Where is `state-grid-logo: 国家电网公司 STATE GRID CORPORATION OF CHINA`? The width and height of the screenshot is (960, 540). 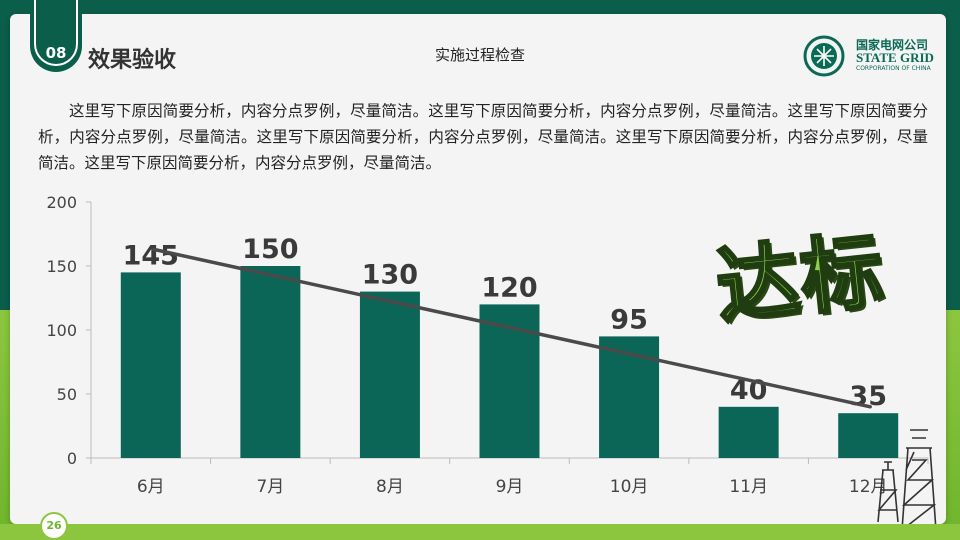 state-grid-logo: 国家电网公司 STATE GRID CORPORATION OF CHINA is located at coordinates (870, 56).